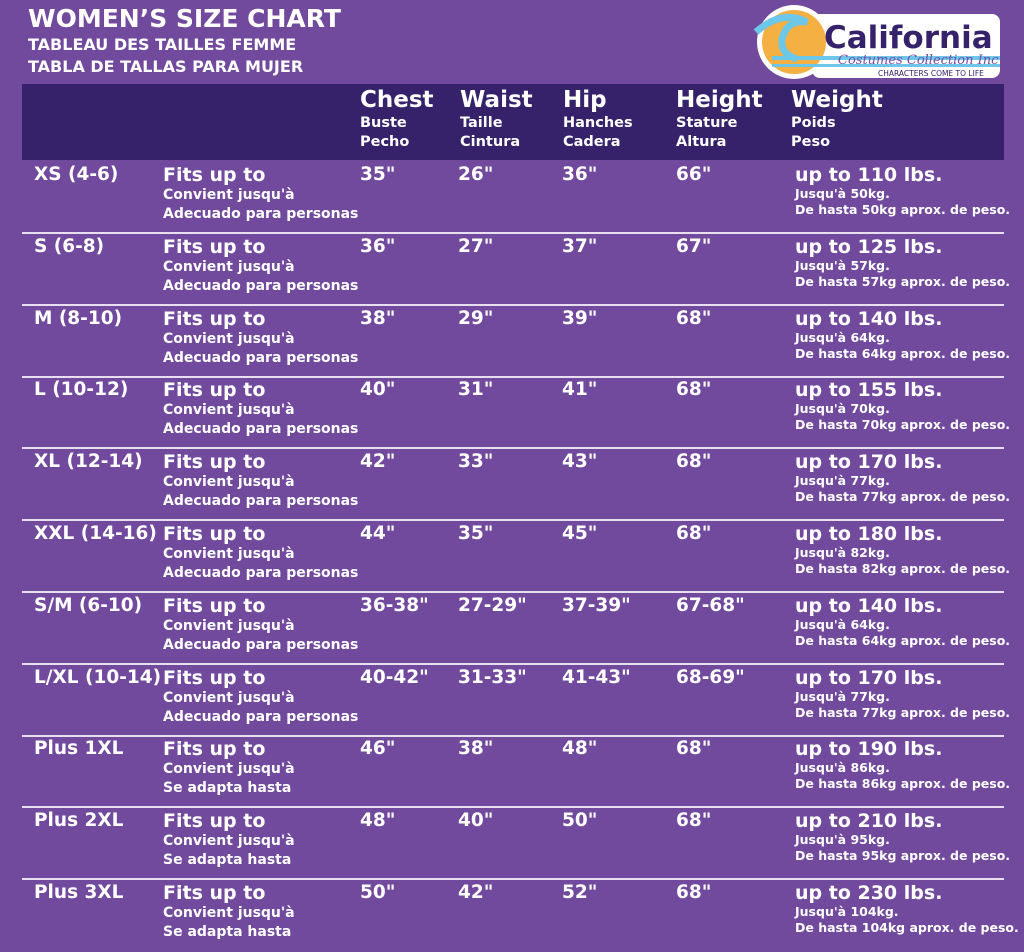 This screenshot has width=1024, height=952. Describe the element at coordinates (378, 318) in the screenshot. I see `chest-value: 38"` at that location.